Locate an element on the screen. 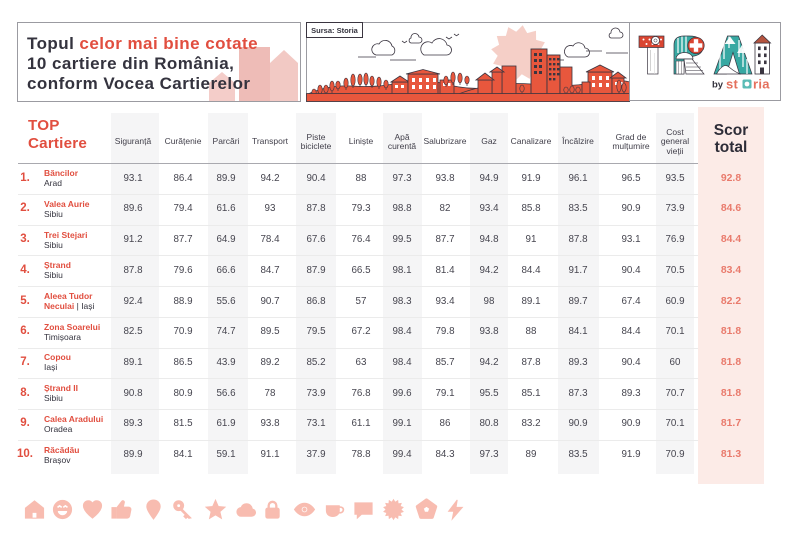 The height and width of the screenshot is (534, 800). svg-text: by is located at coordinates (718, 85).